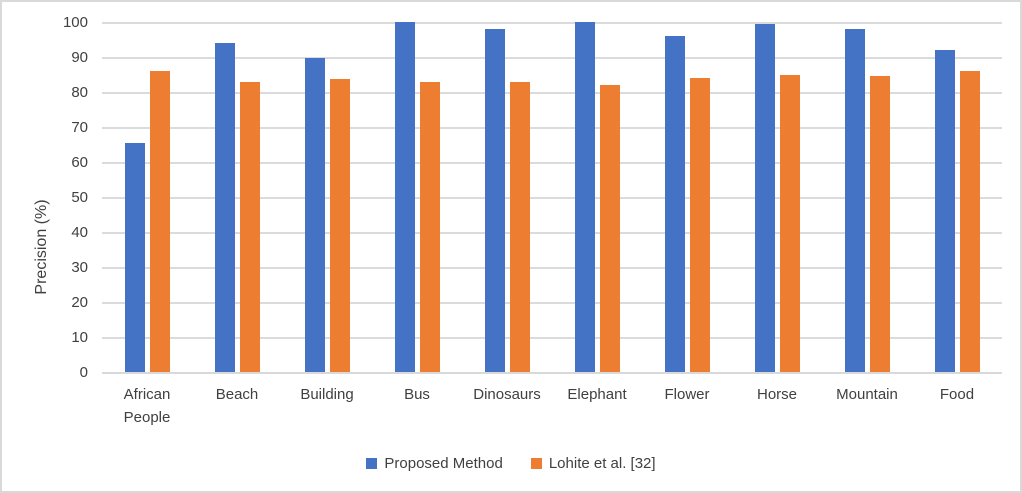 This screenshot has height=493, width=1022. I want to click on x-category-label: Beach, so click(237, 394).